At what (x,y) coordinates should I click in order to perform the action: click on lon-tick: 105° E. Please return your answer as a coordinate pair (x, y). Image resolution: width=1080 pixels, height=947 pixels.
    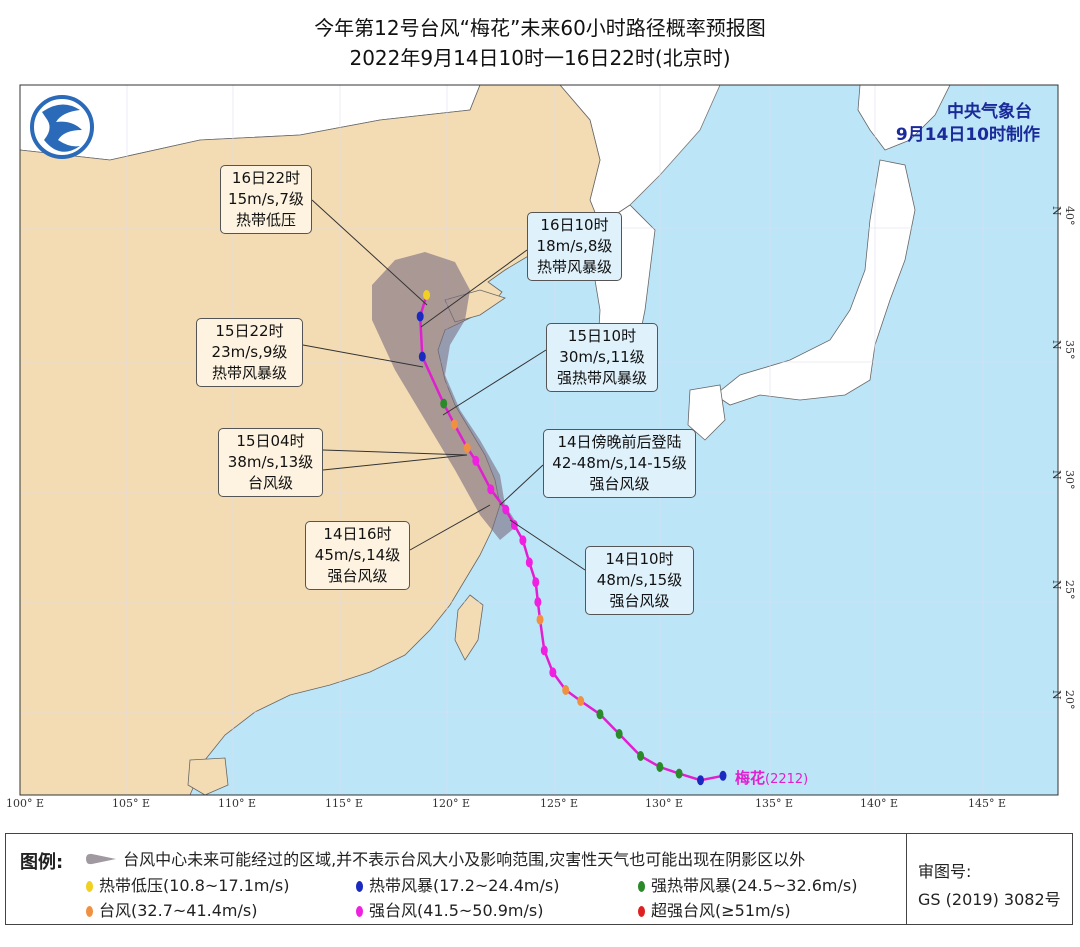
    Looking at the image, I should click on (131, 803).